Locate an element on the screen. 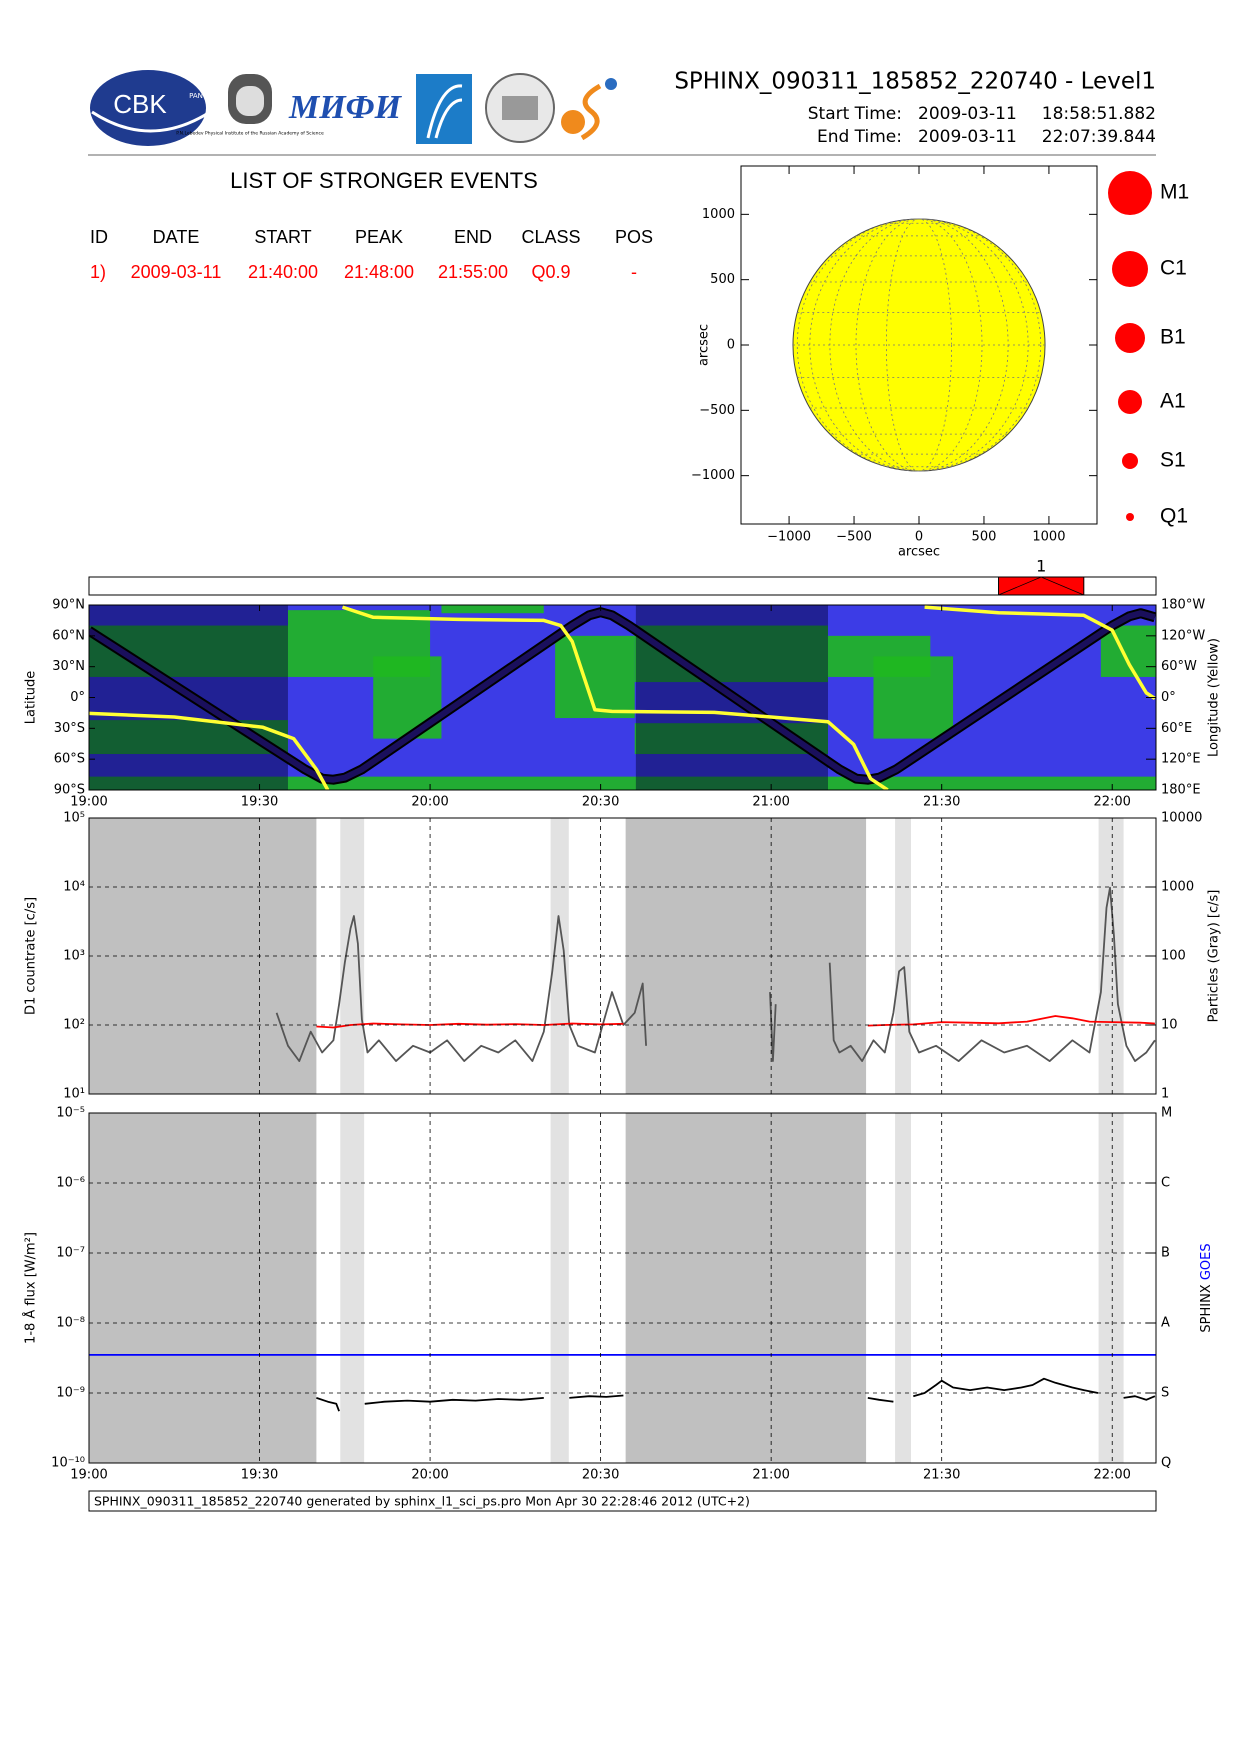 The height and width of the screenshot is (1758, 1240). y2-tick-label: 1000 is located at coordinates (1177, 887).